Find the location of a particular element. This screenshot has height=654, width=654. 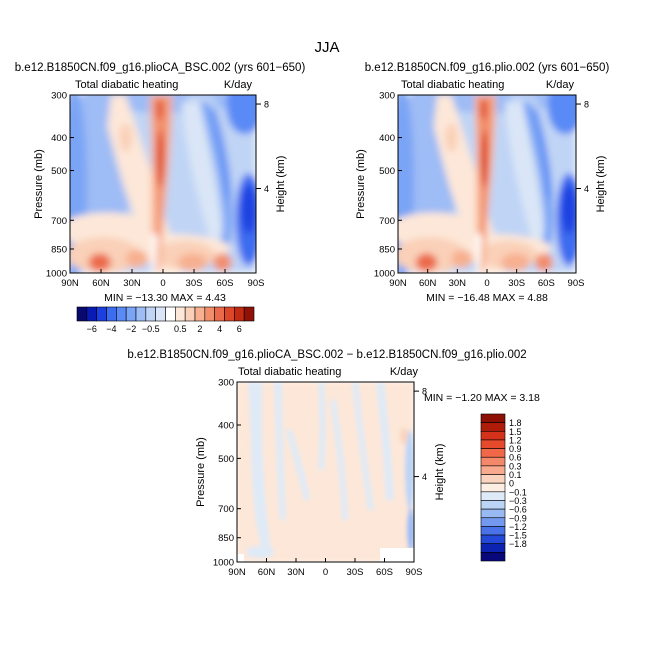

colorbar-label: 0.5 is located at coordinates (180, 329).